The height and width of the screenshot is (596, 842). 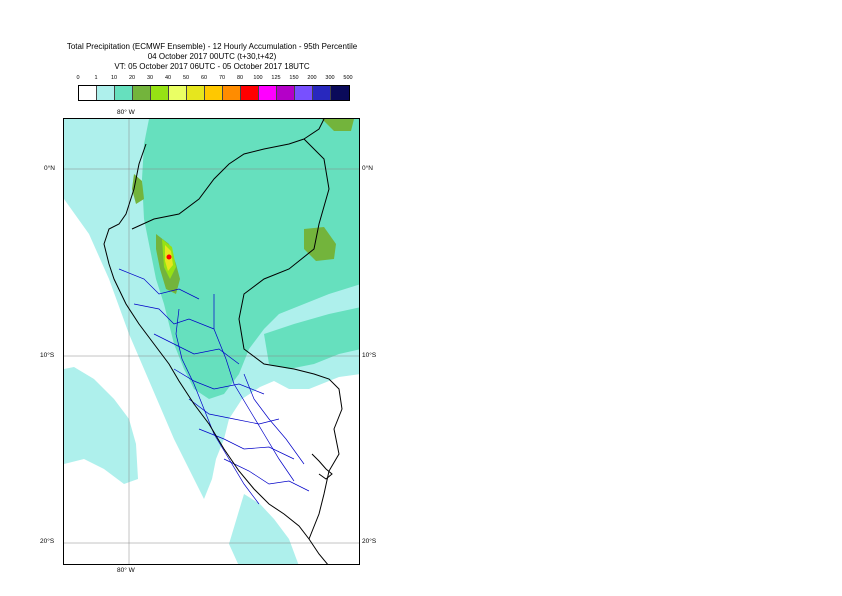 What do you see at coordinates (186, 78) in the screenshot?
I see `legend-tick-6: 50` at bounding box center [186, 78].